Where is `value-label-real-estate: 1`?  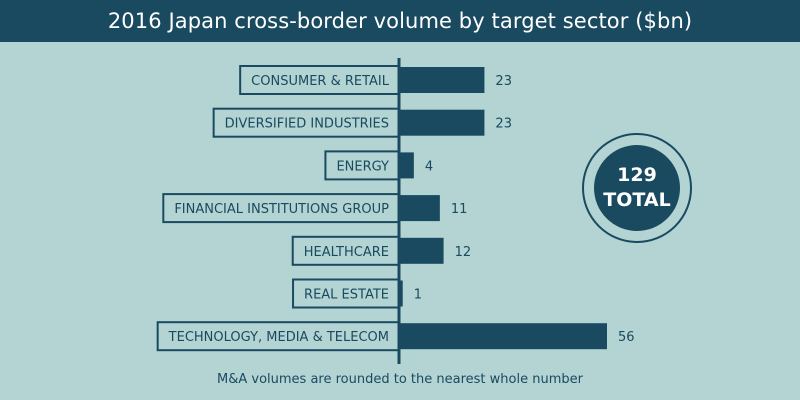 value-label-real-estate: 1 is located at coordinates (418, 295).